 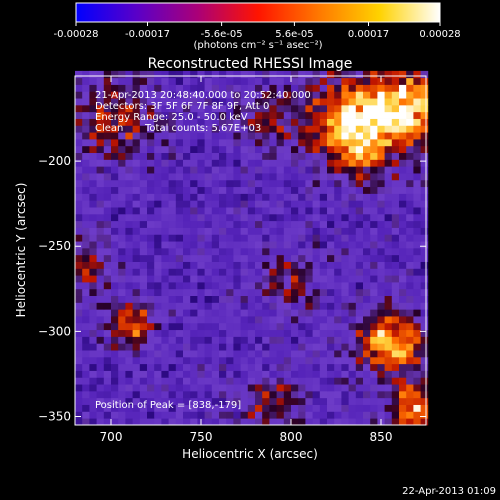 What do you see at coordinates (202, 128) in the screenshot?
I see `annotation-total-counts: Total counts: 5.67E+03` at bounding box center [202, 128].